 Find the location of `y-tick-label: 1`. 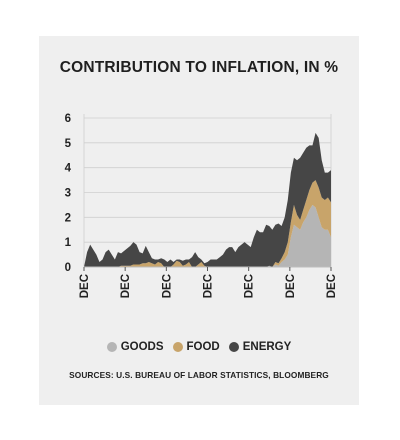

y-tick-label: 1 is located at coordinates (68, 243).